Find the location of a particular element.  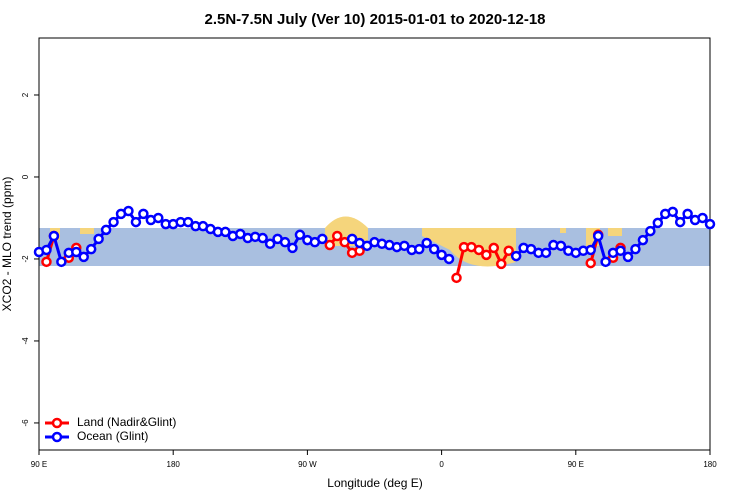

x-axis-label: Longitude (deg E) is located at coordinates (374, 483).